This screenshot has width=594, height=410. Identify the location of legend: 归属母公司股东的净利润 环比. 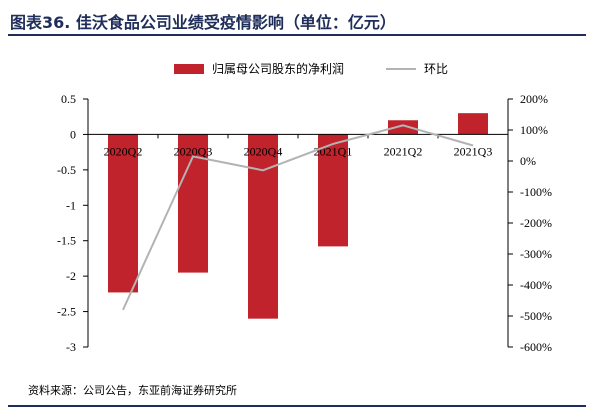
(311, 68).